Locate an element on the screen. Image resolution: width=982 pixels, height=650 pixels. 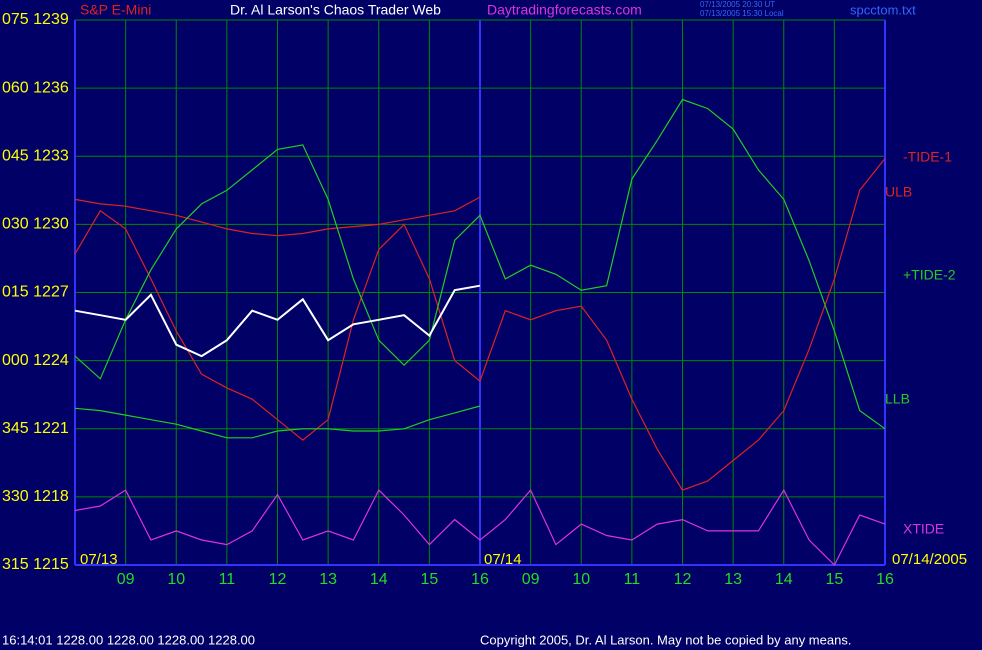
quote: 16:14:01 1228.00 1228.00 1228.00 1228.00 is located at coordinates (128, 639).